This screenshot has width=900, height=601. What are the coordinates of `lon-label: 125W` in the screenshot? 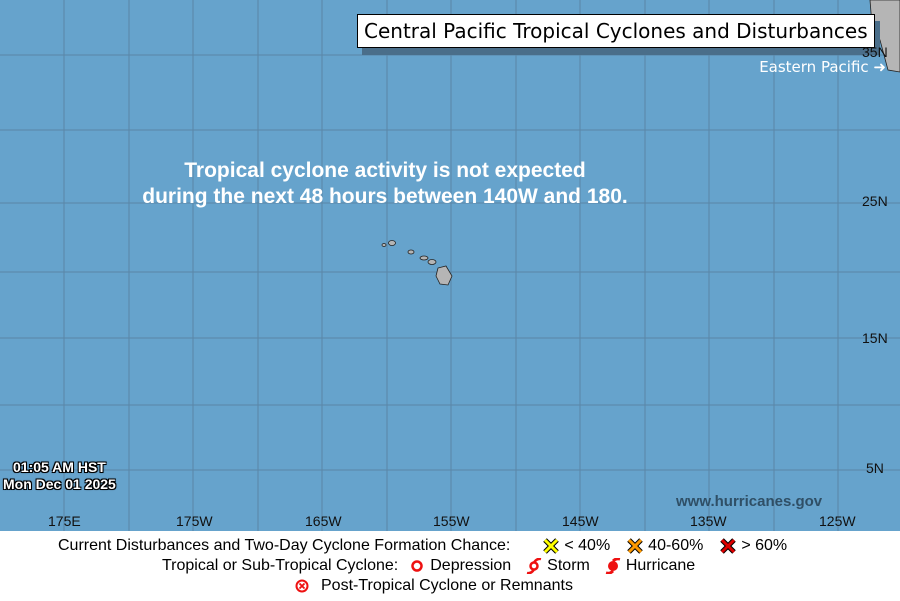 It's located at (837, 521).